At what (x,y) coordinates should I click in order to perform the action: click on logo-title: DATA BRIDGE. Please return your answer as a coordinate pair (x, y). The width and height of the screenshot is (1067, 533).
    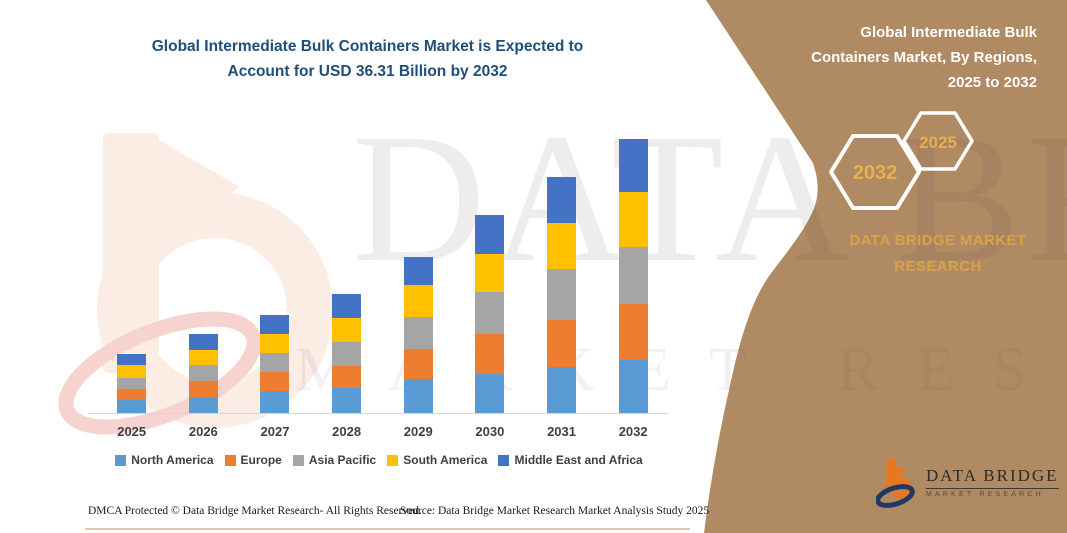
    Looking at the image, I should click on (992, 477).